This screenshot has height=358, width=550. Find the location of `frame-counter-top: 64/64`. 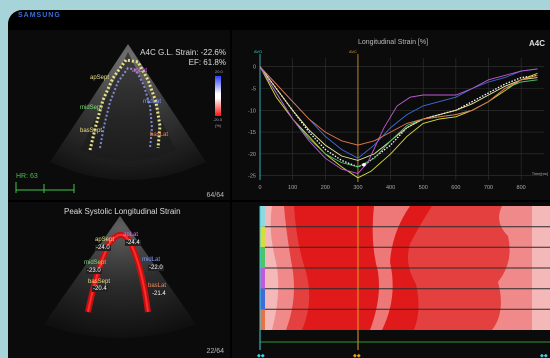

frame-counter-top: 64/64 is located at coordinates (215, 195).